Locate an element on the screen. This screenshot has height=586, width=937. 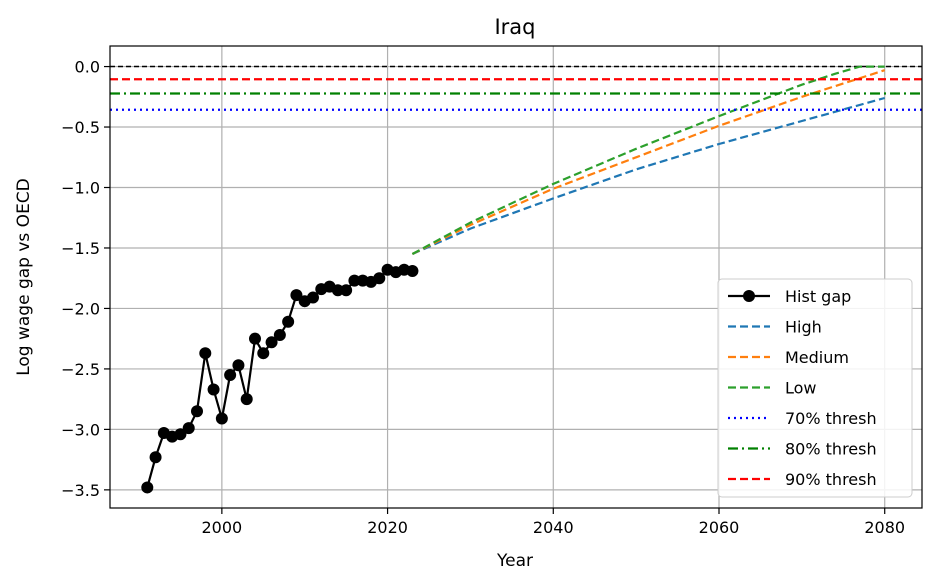
x-tick-label: 2060 is located at coordinates (719, 527).